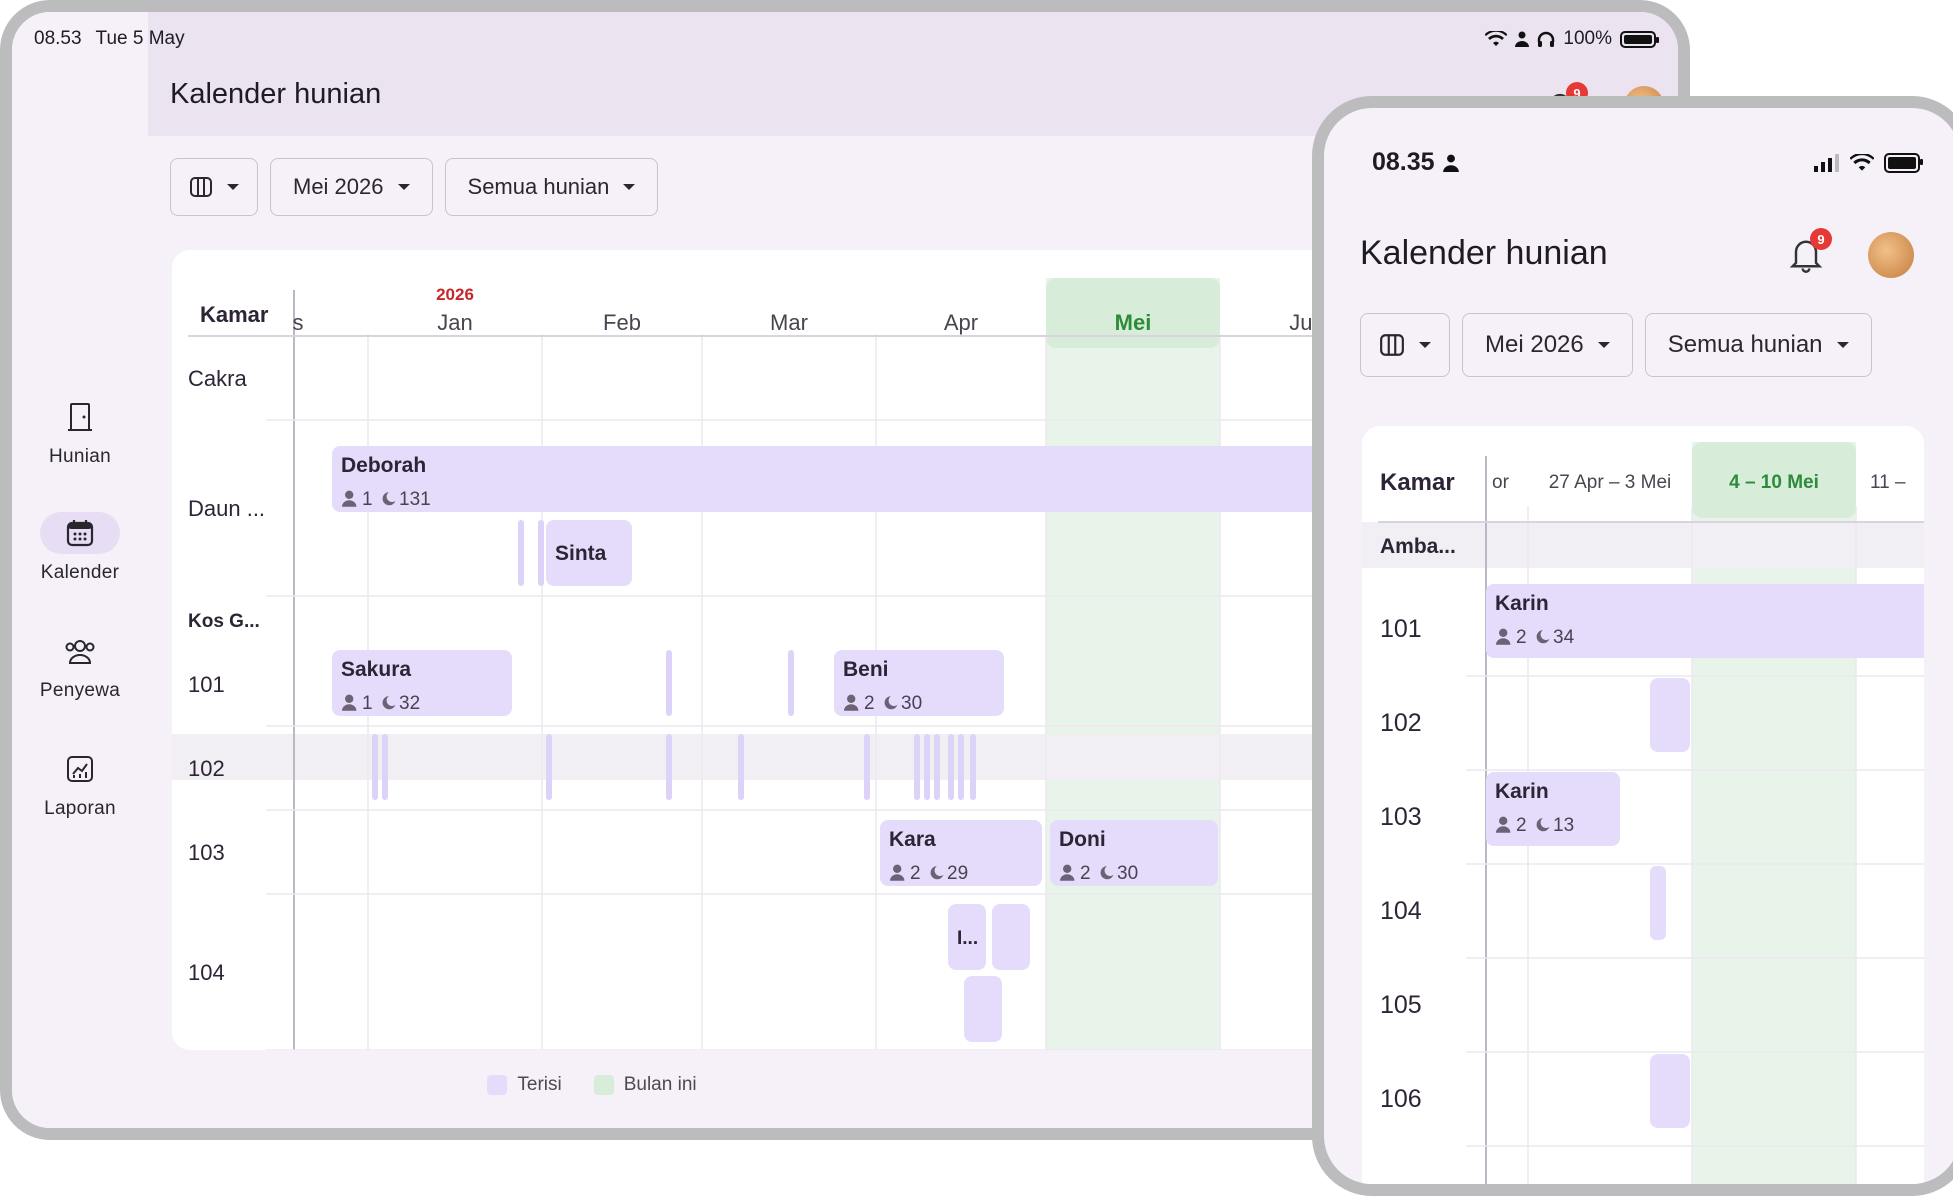 This screenshot has width=1953, height=1196. Describe the element at coordinates (80, 590) in the screenshot. I see `navigation-rail: Hunian Kalender Penyewa Laporan` at that location.